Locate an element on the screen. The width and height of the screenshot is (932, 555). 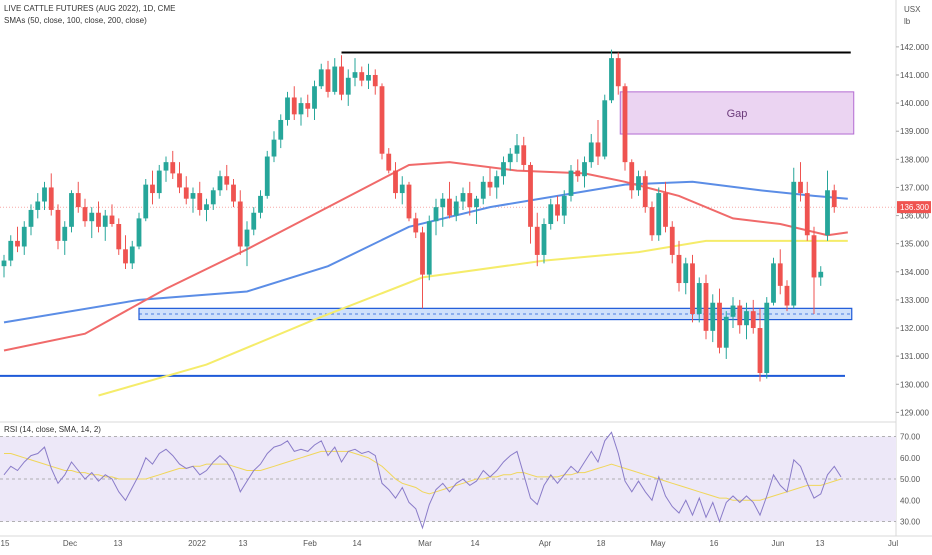
time-tick-label: 15 is located at coordinates (5, 543).